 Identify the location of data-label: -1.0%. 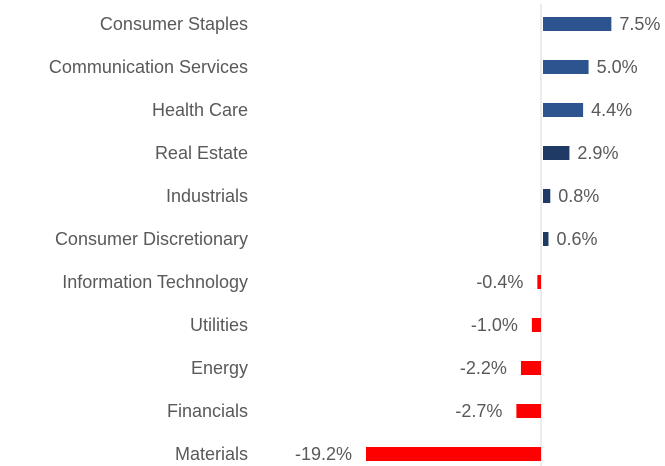
(494, 325).